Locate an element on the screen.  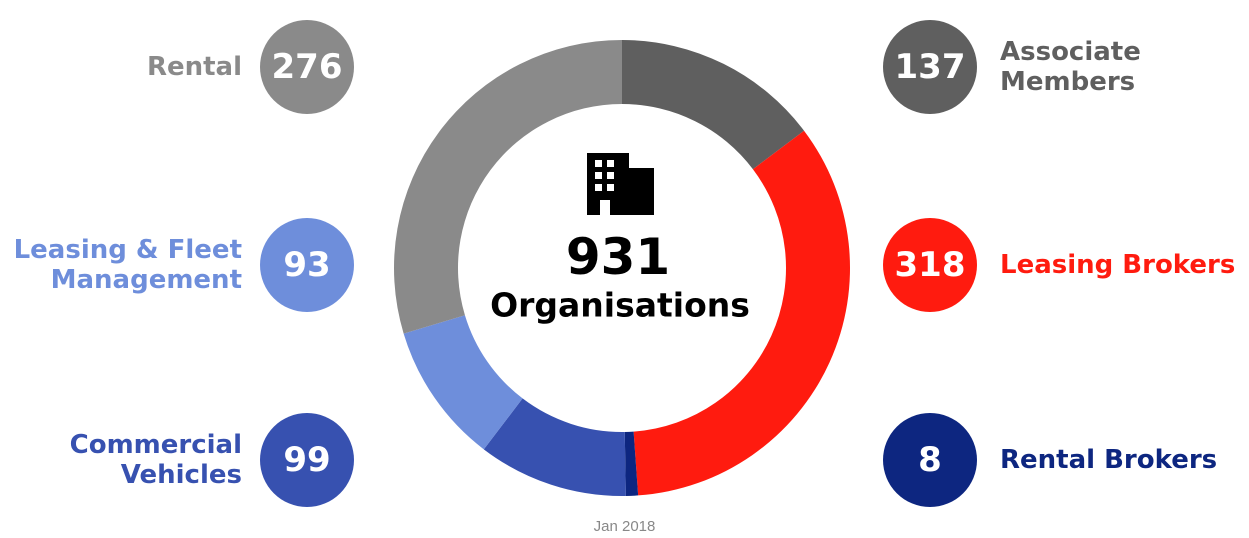
total-value: 931 is located at coordinates (618, 257).